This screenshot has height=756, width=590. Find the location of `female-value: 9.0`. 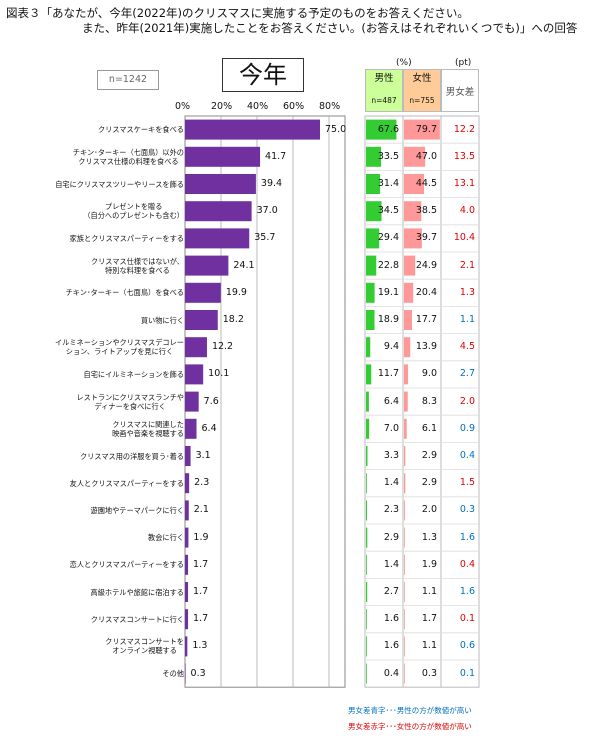

female-value: 9.0 is located at coordinates (429, 374).